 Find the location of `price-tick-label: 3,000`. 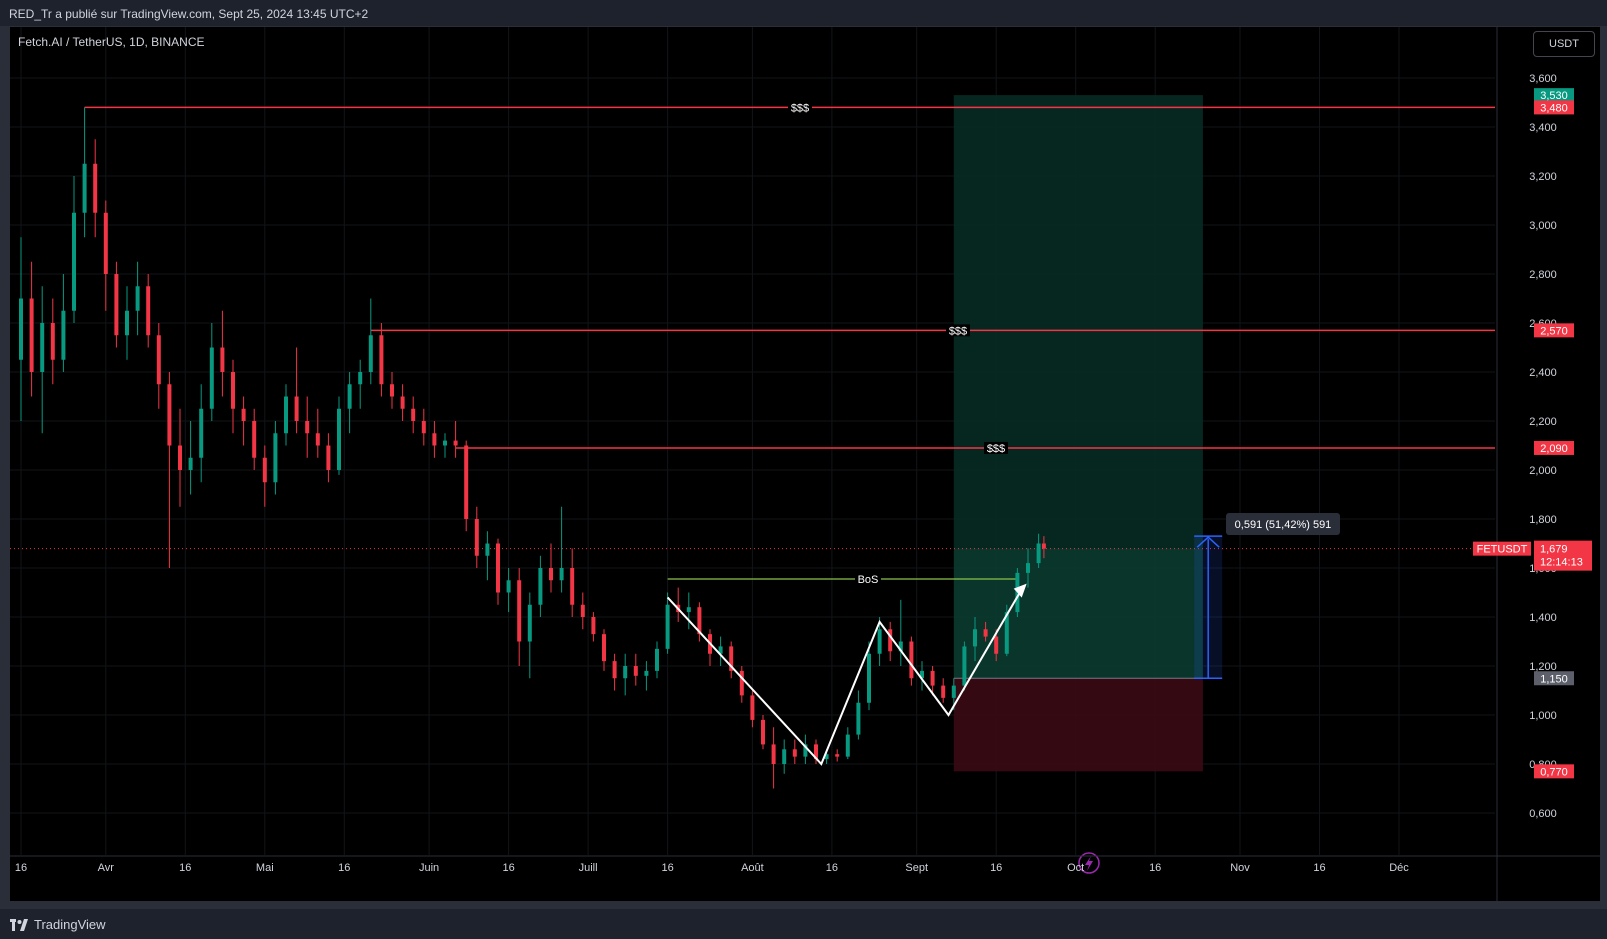

price-tick-label: 3,000 is located at coordinates (1543, 226).